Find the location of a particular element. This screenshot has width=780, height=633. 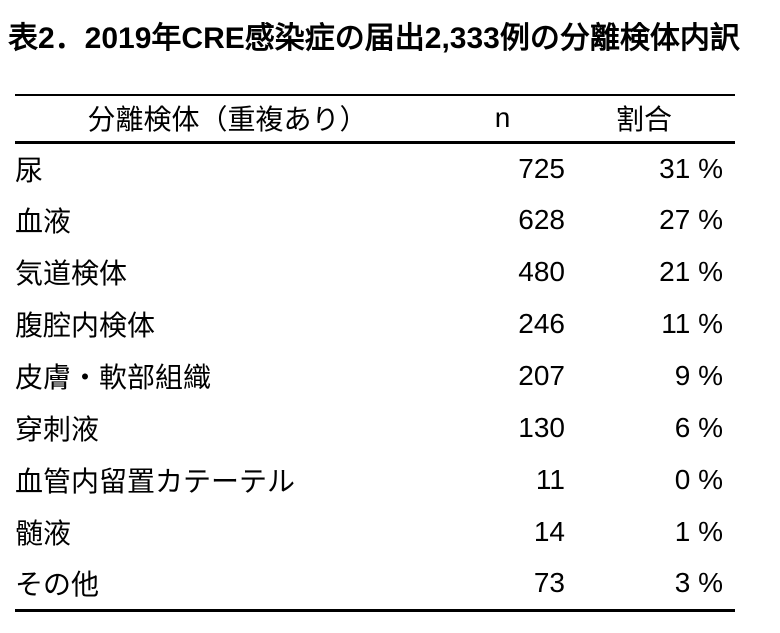

cell-n: 11 is located at coordinates (550, 479).